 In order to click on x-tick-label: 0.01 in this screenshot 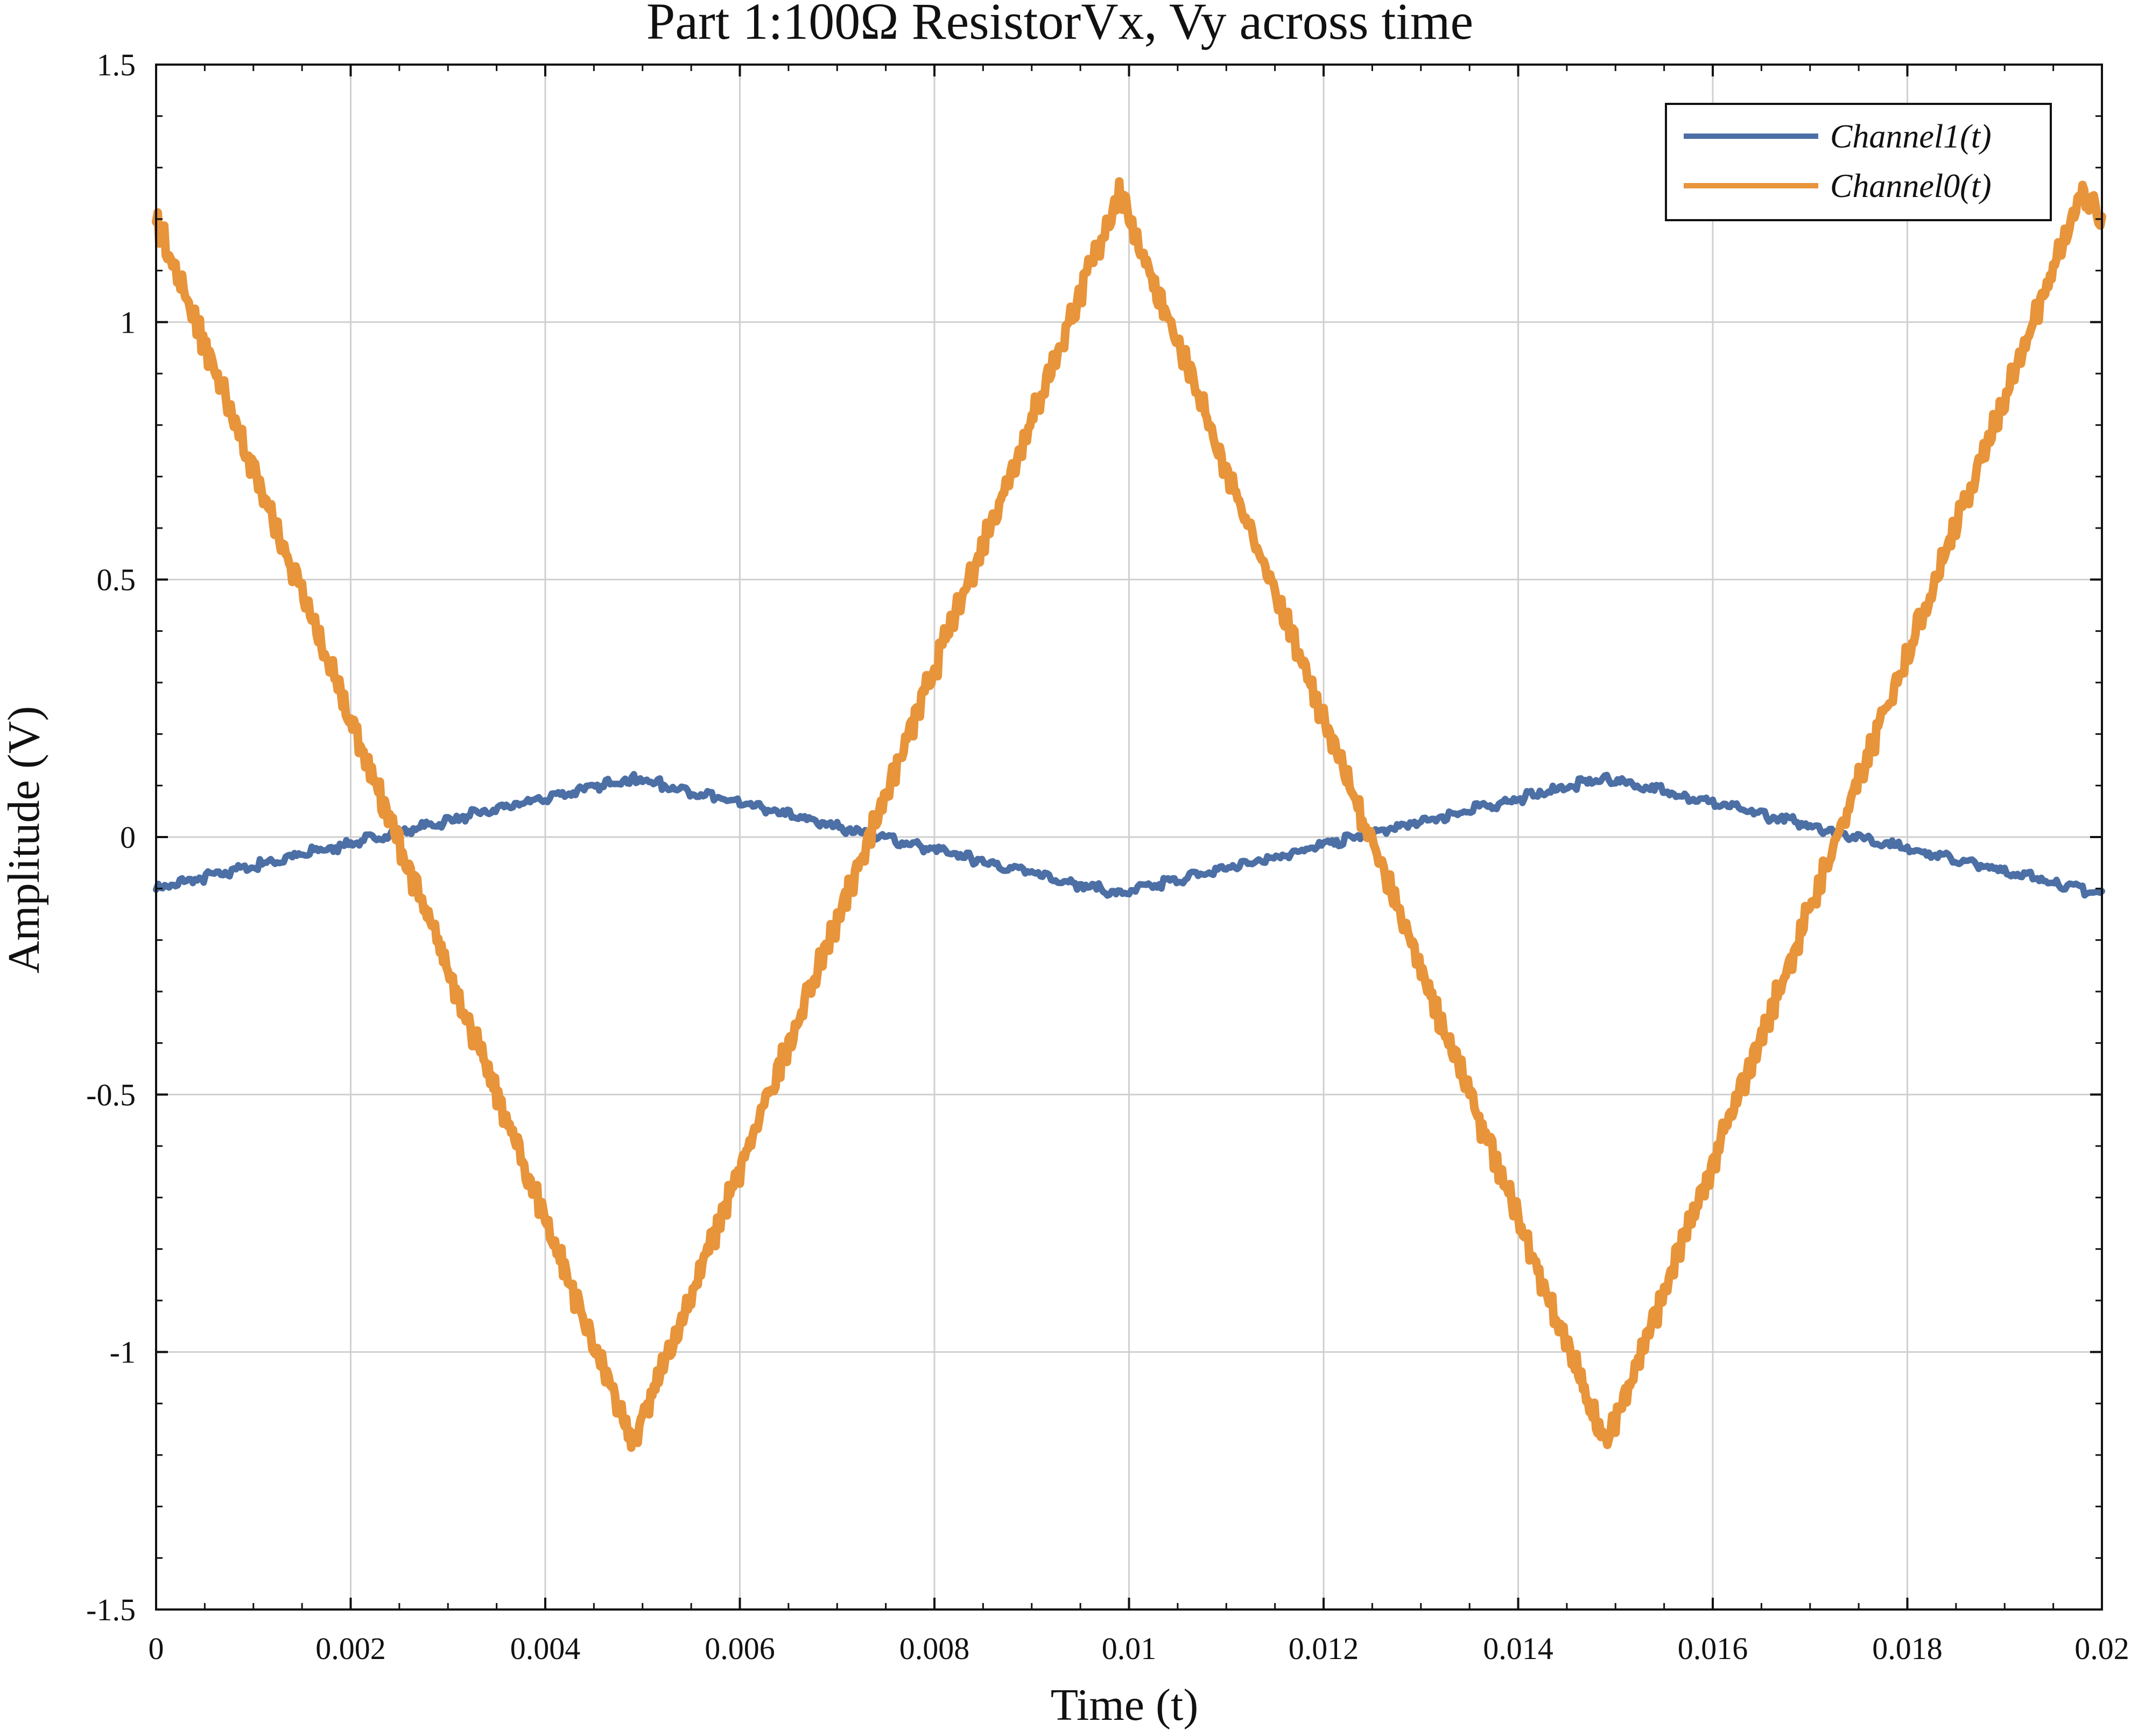, I will do `click(1129, 1648)`.